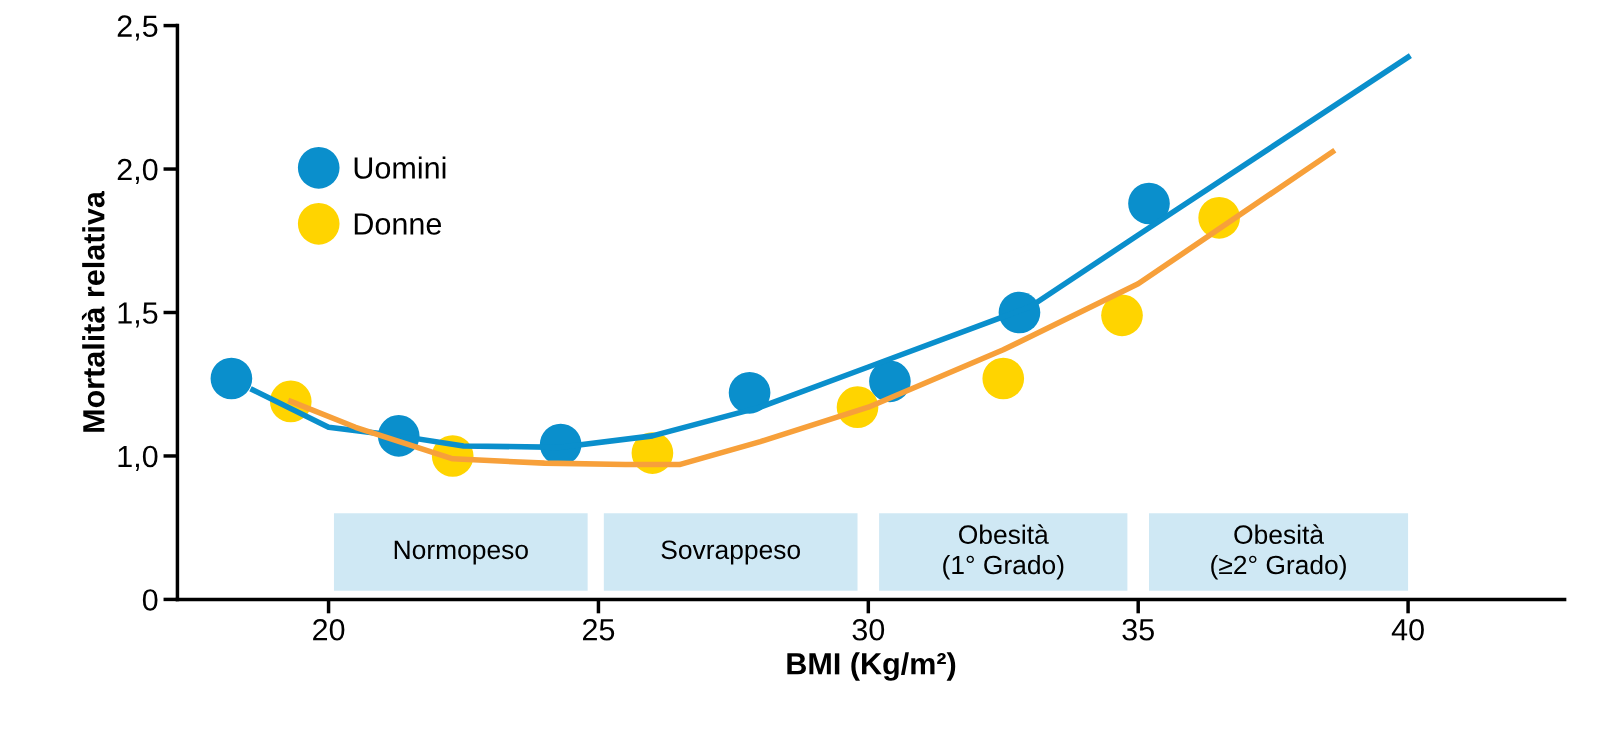  What do you see at coordinates (730, 552) in the screenshot?
I see `band-label: Sovrappeso` at bounding box center [730, 552].